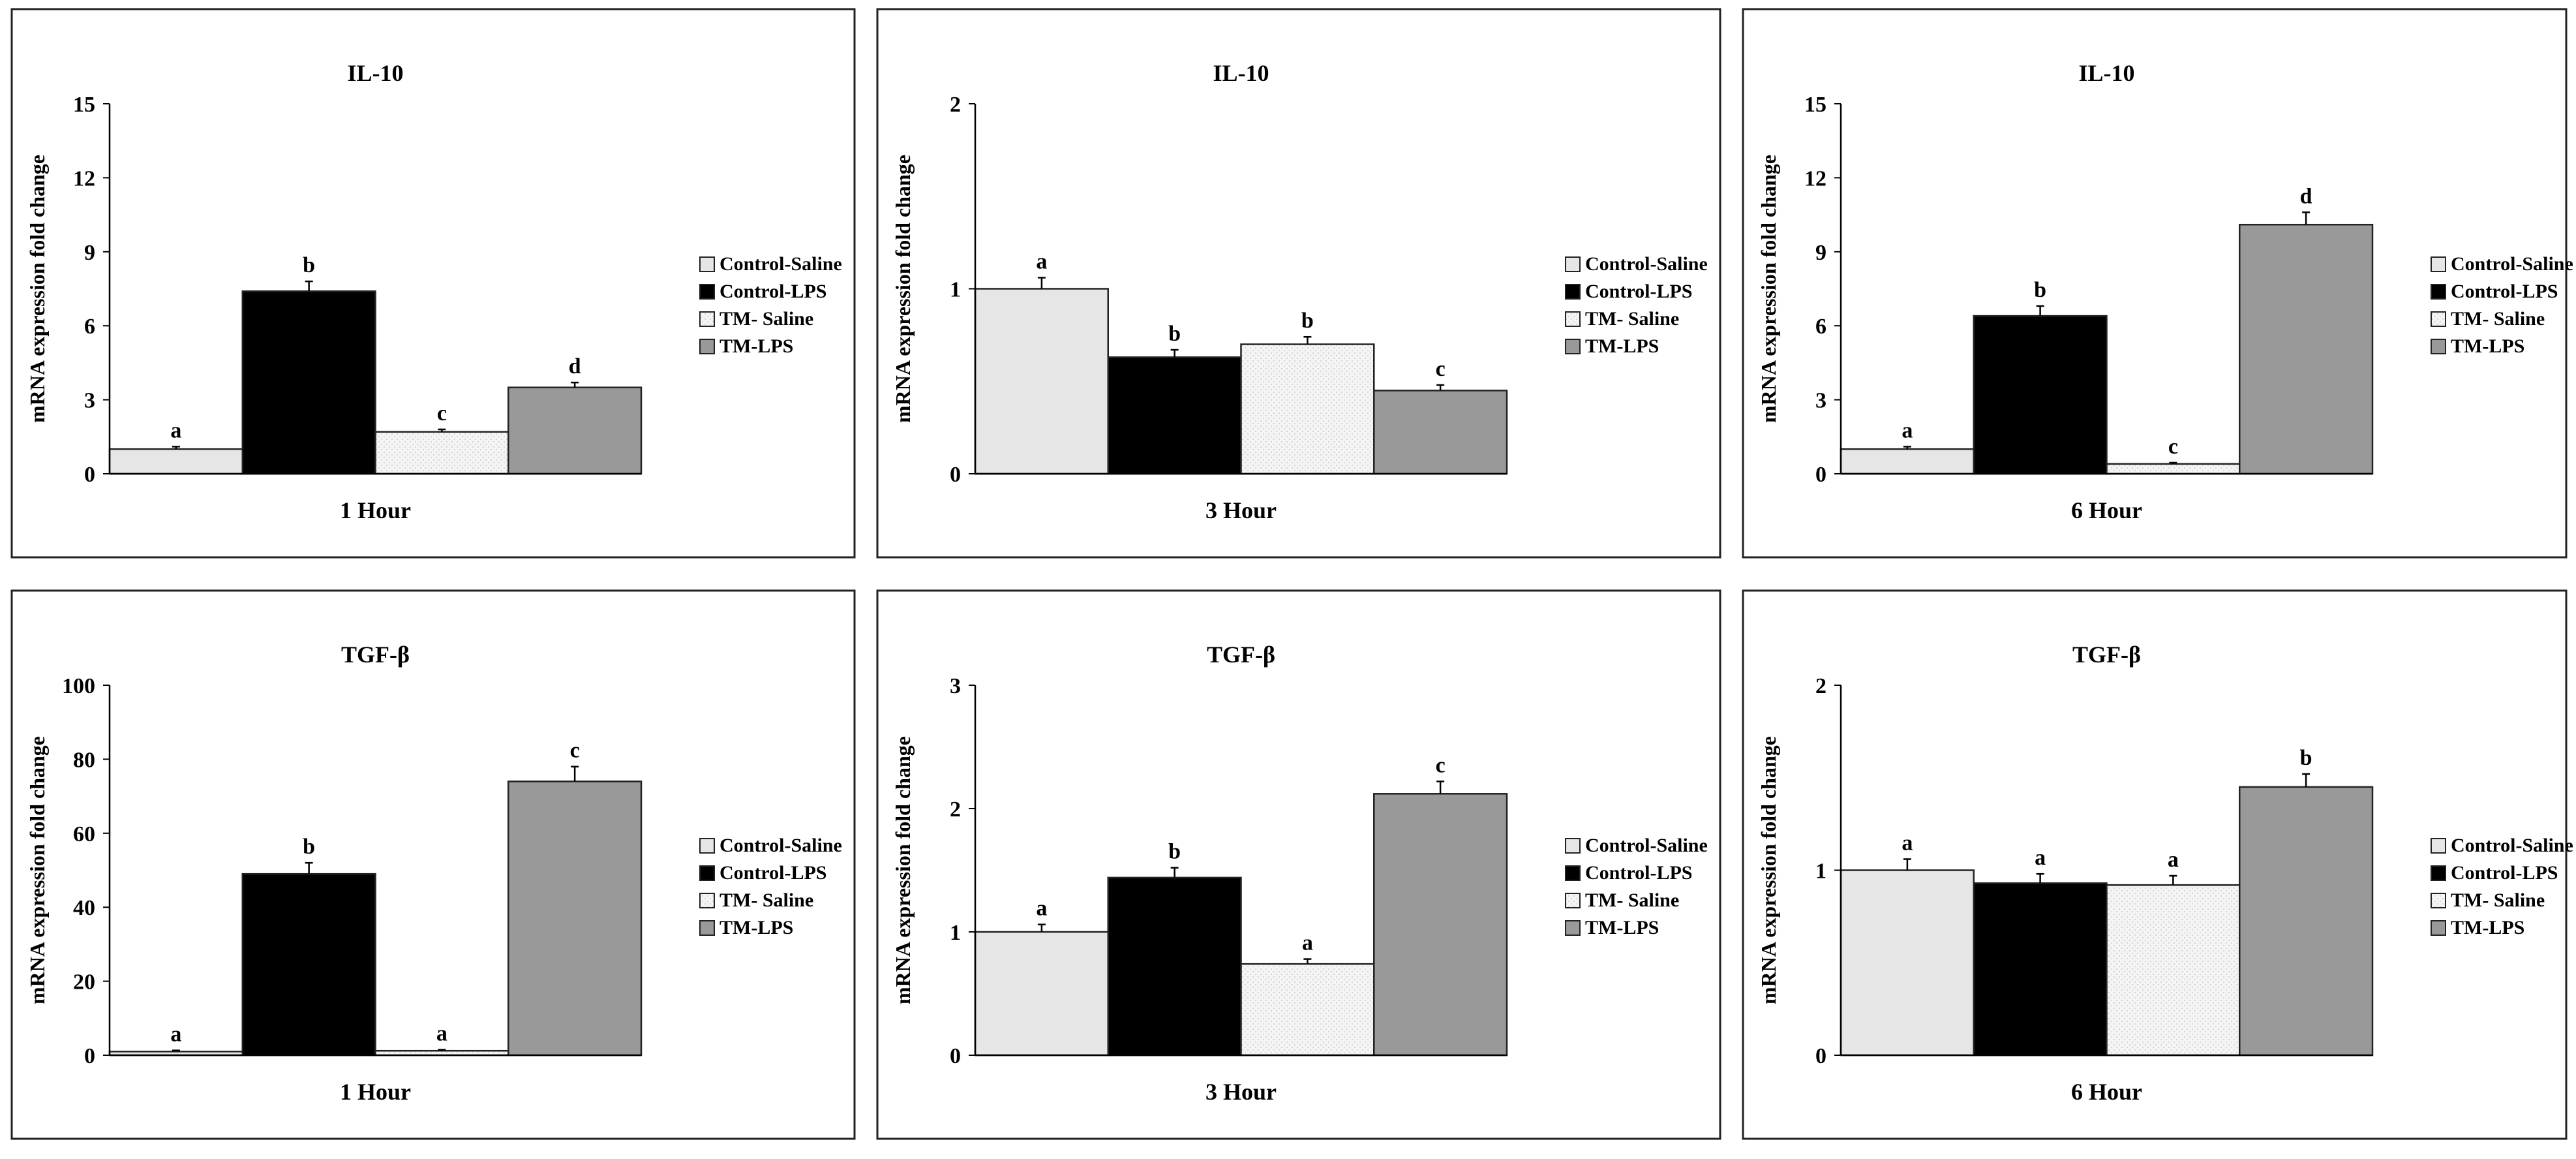  What do you see at coordinates (79, 686) in the screenshot?
I see `y-tick-label: 100` at bounding box center [79, 686].